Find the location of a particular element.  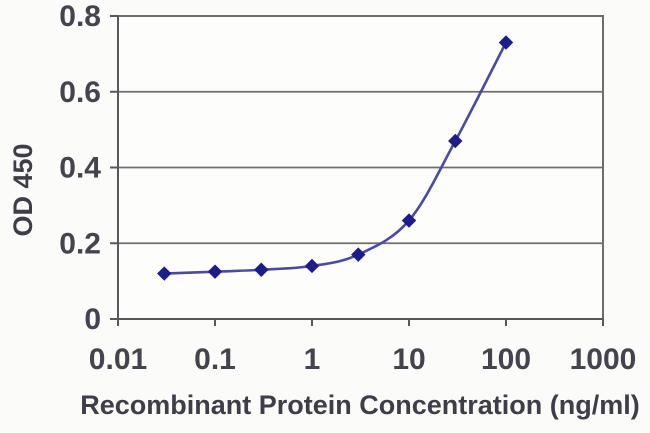

x-tick-label: 0.1 is located at coordinates (215, 359).